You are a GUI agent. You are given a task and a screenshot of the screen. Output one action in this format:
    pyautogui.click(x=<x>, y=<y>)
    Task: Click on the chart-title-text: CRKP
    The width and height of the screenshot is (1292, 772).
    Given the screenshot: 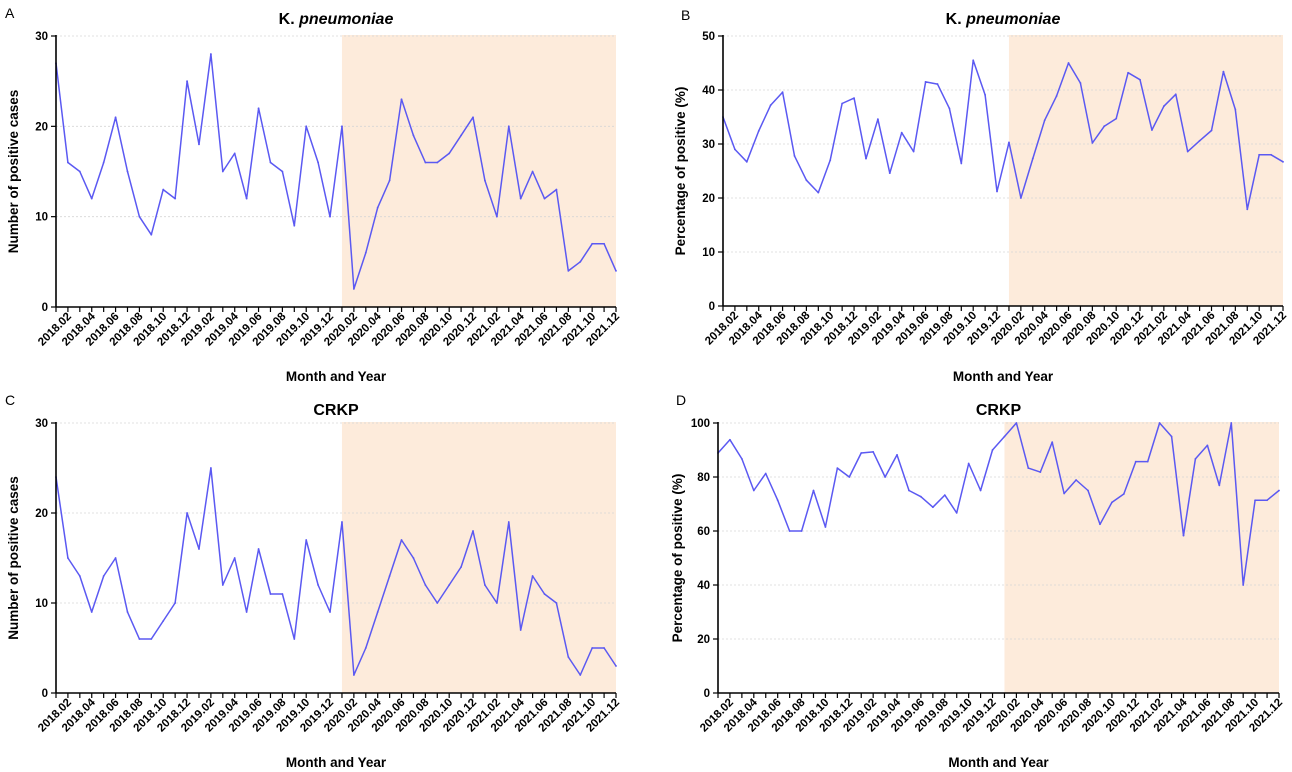 What is the action you would take?
    pyautogui.click(x=336, y=410)
    